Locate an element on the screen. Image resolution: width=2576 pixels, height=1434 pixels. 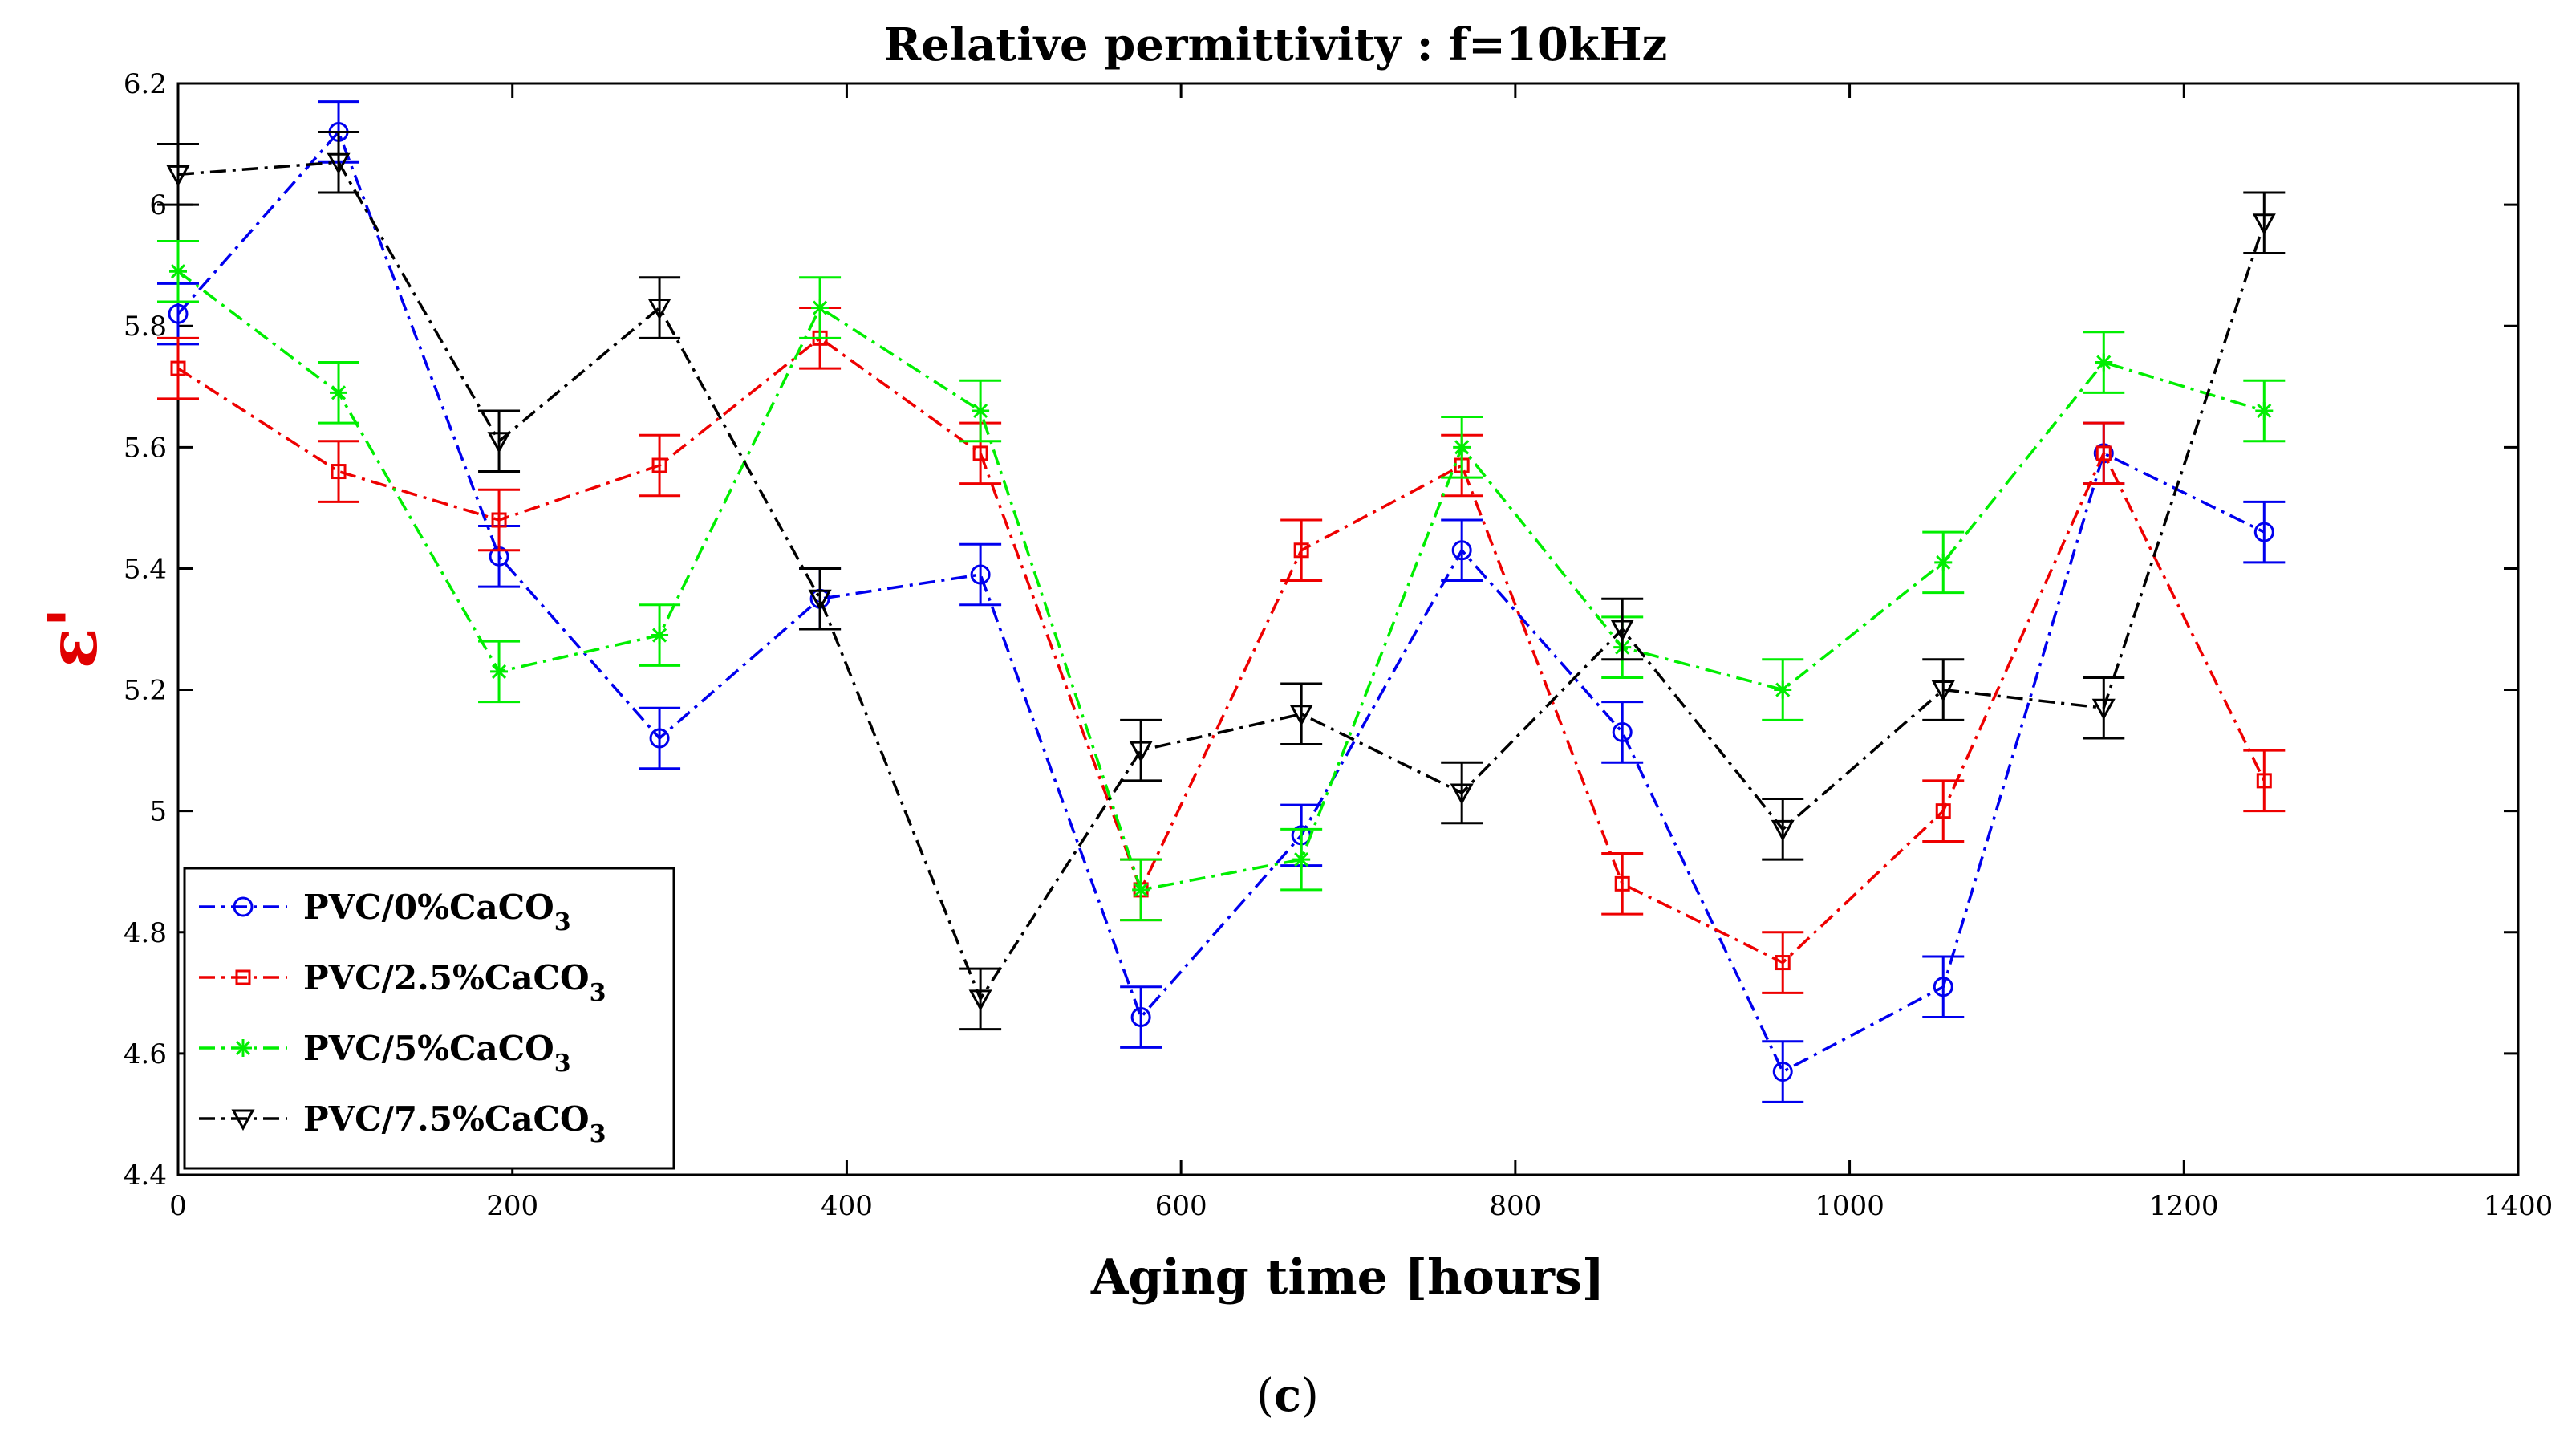
x-axis-label: Aging time [hours] is located at coordinates (1347, 1277).